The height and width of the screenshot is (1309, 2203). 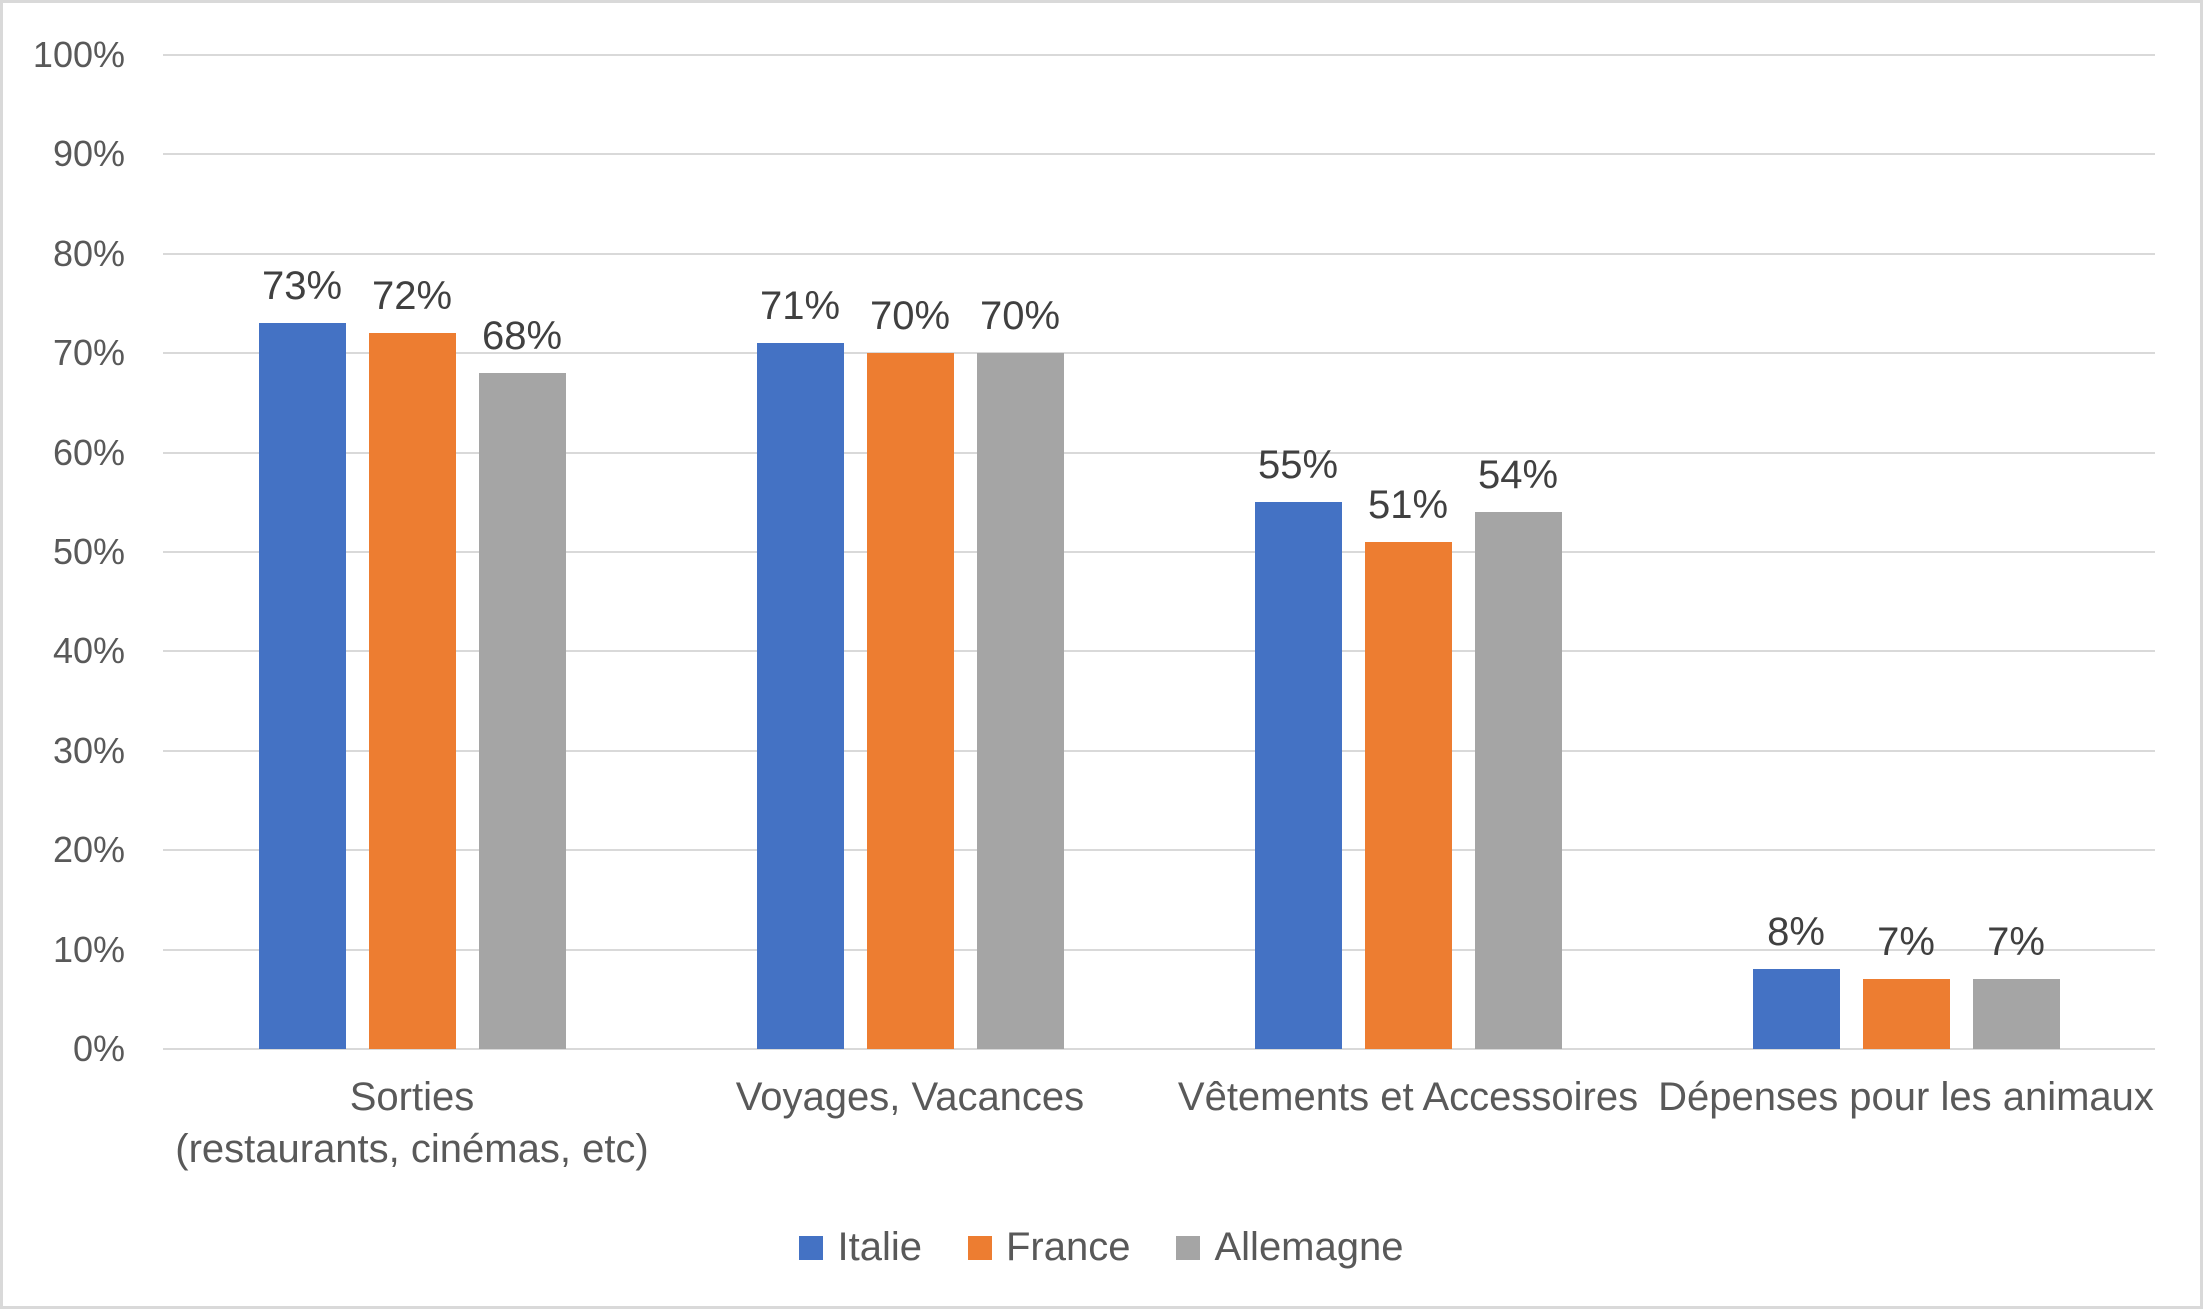 What do you see at coordinates (1796, 979) in the screenshot?
I see `bar-italie: 8%` at bounding box center [1796, 979].